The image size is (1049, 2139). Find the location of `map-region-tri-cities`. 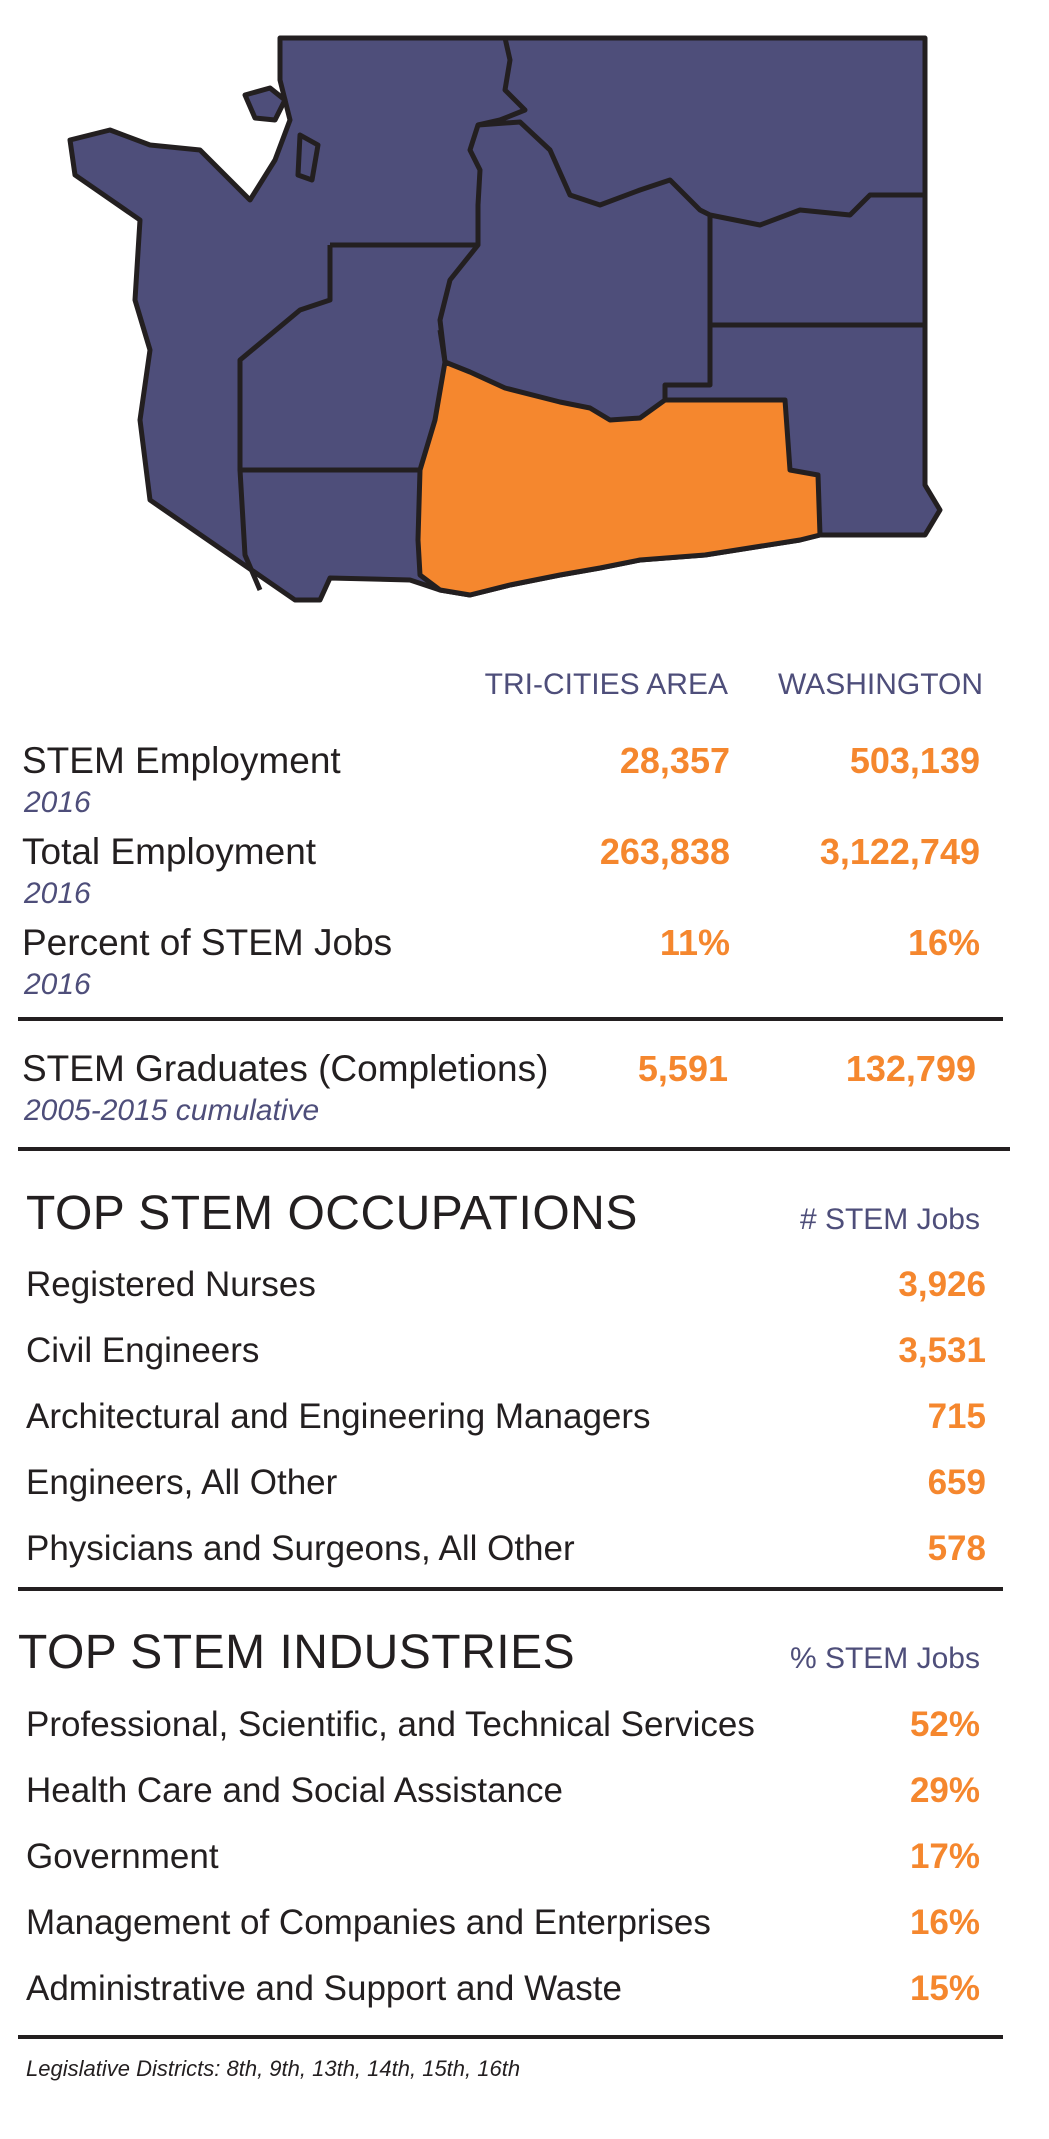

map-region-tri-cities is located at coordinates (619, 478).